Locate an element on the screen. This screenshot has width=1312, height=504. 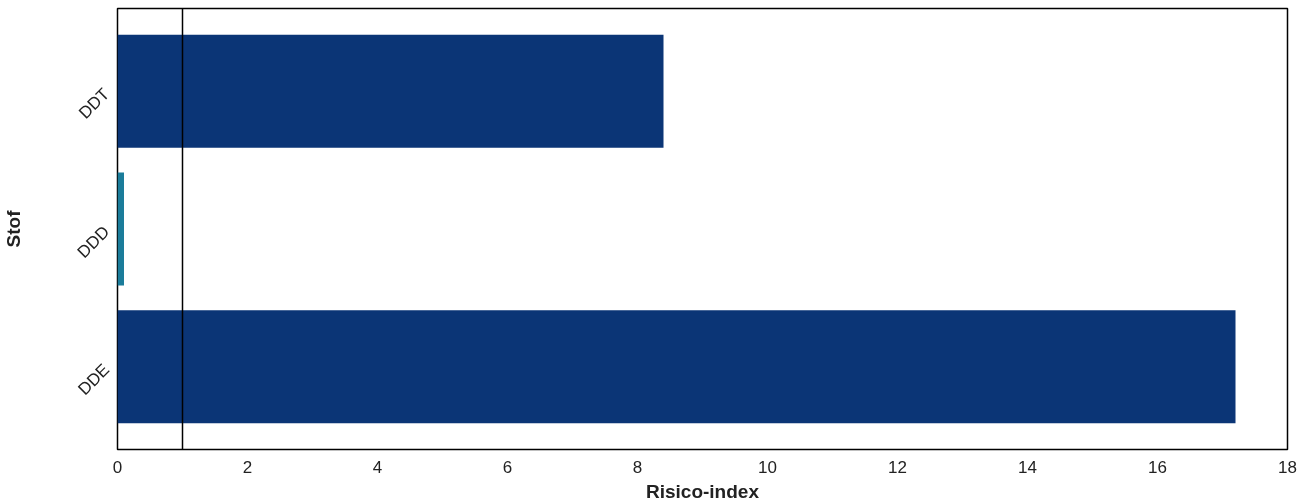
x-tick-label: 2 is located at coordinates (247, 467).